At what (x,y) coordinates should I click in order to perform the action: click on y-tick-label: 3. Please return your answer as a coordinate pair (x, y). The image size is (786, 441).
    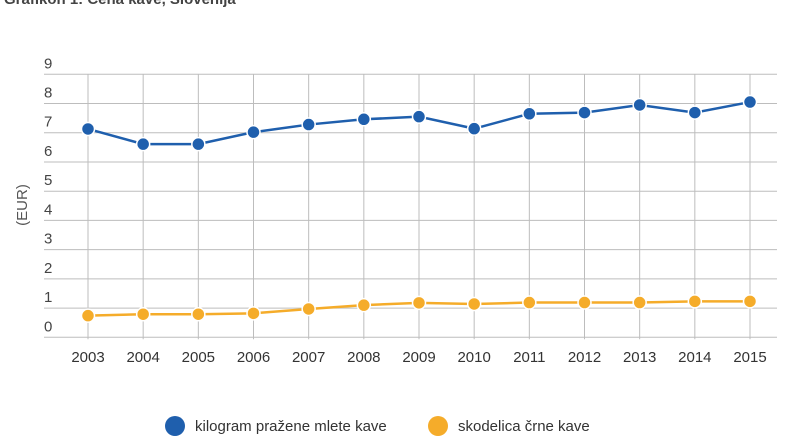
    Looking at the image, I should click on (48, 239).